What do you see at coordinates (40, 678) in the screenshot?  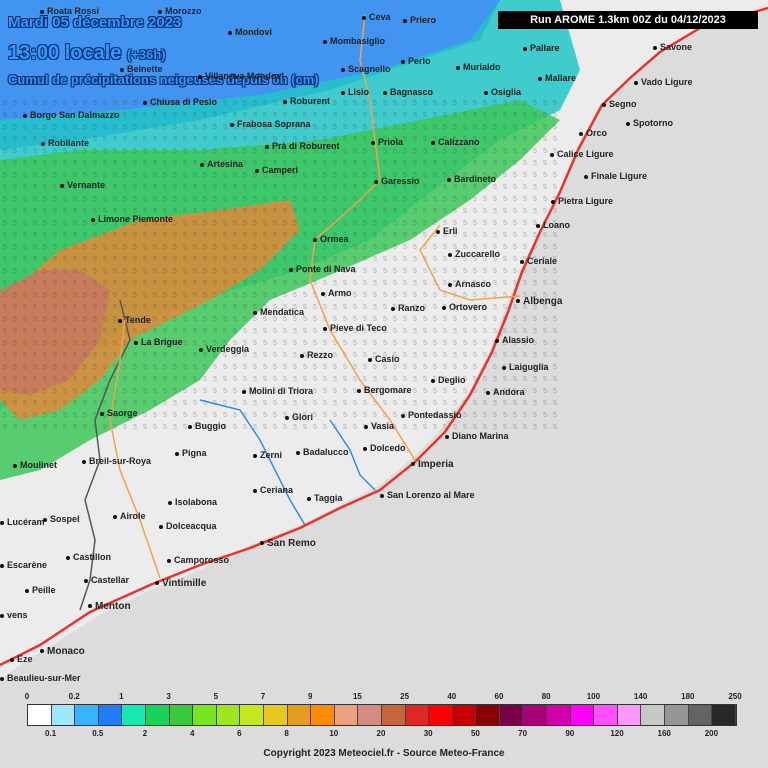 I see `town-label: Beaulieu-sur-Mer` at bounding box center [40, 678].